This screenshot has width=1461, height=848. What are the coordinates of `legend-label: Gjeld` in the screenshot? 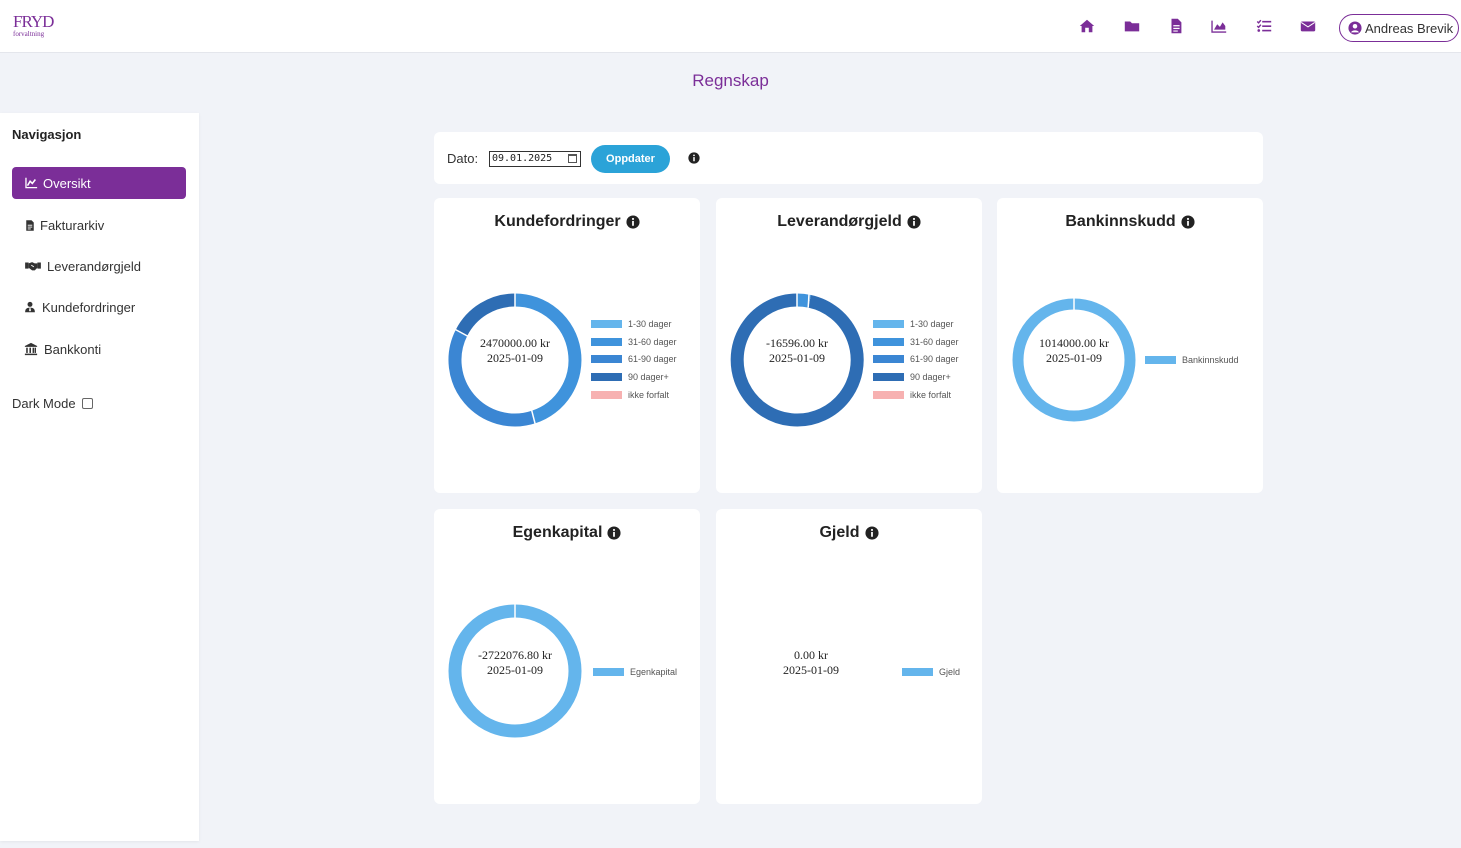 It's located at (950, 671).